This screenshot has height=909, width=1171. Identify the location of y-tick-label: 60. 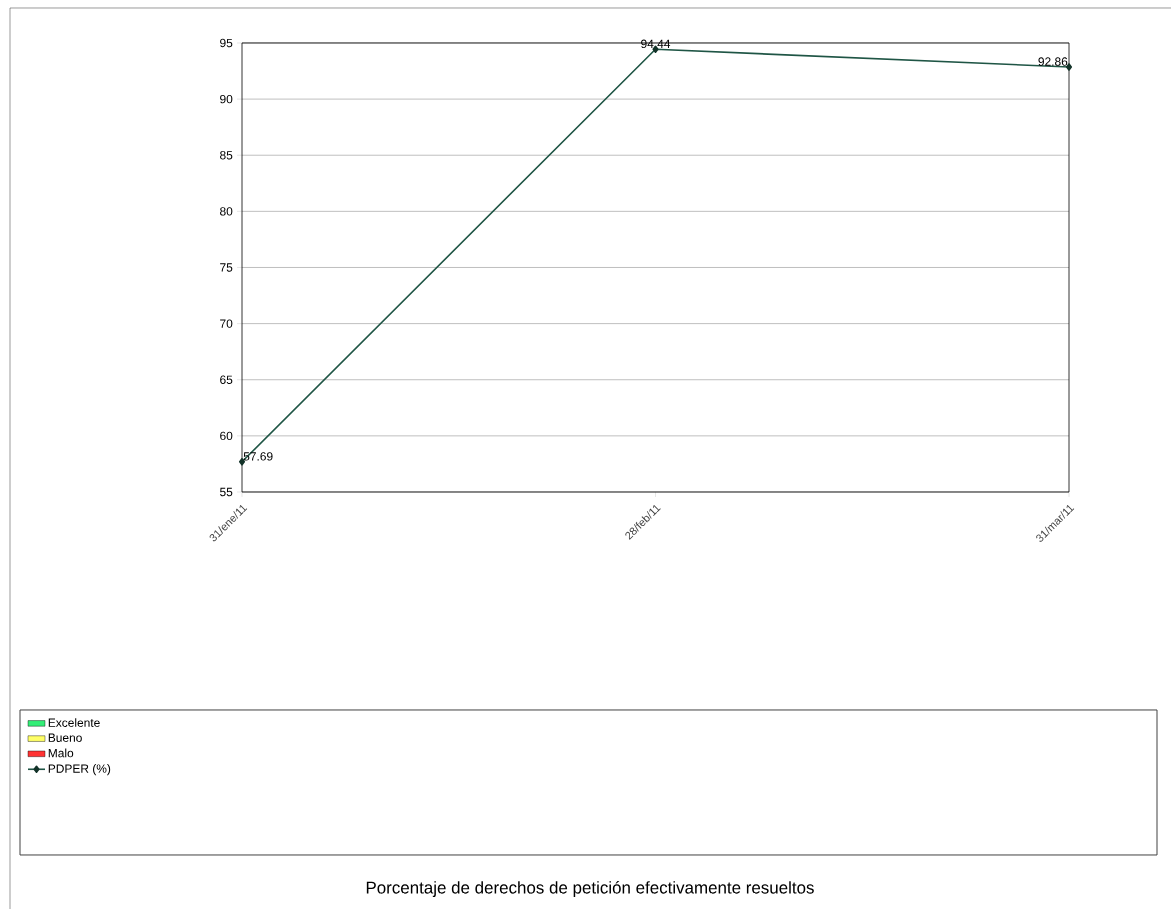
(226, 436).